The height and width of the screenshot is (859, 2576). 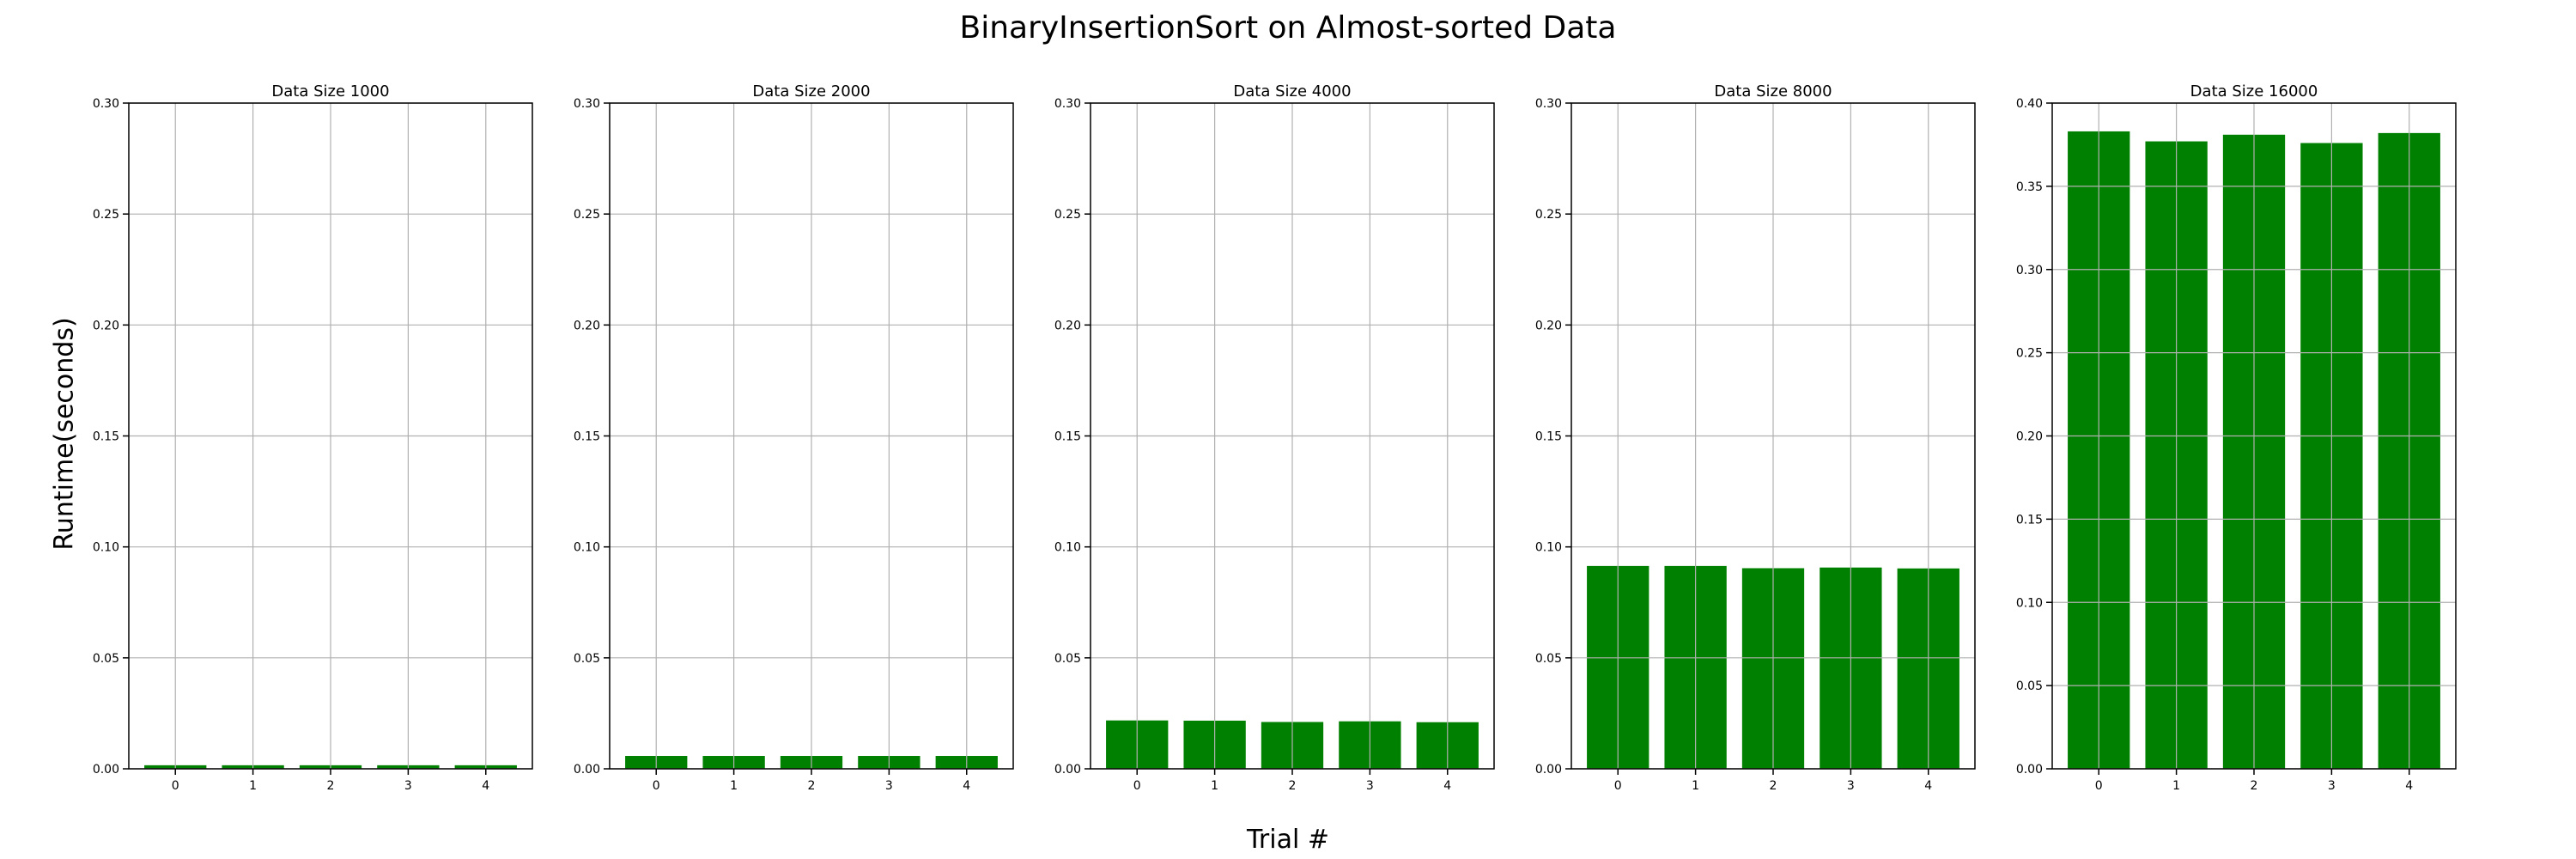 What do you see at coordinates (1293, 786) in the screenshot?
I see `x-tick-label-2-2: 2` at bounding box center [1293, 786].